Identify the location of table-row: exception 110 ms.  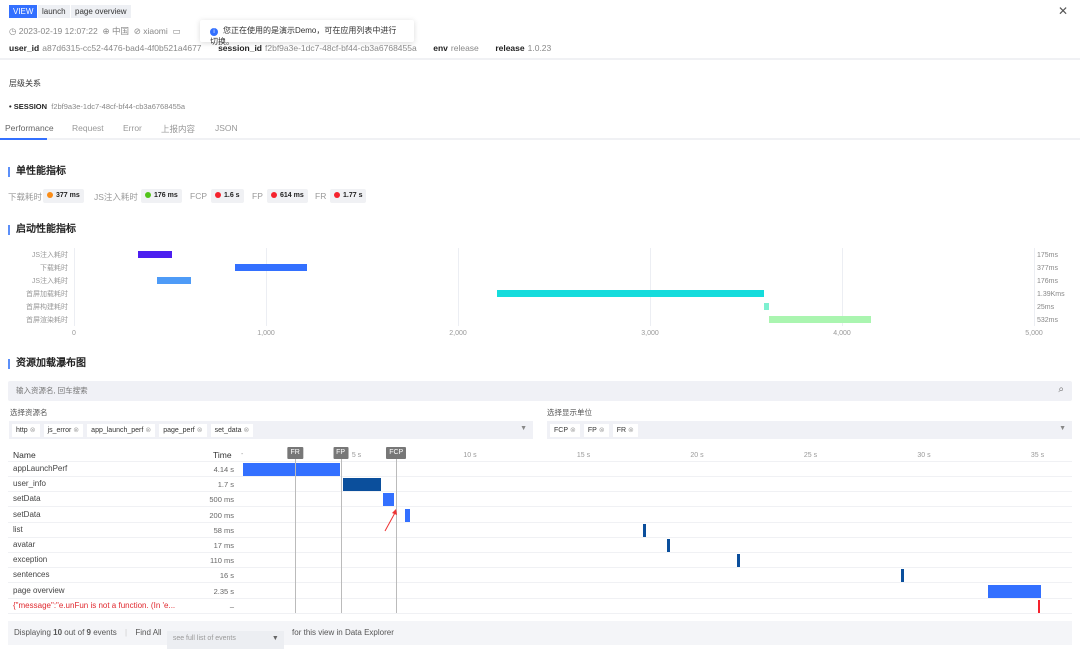
(540, 561).